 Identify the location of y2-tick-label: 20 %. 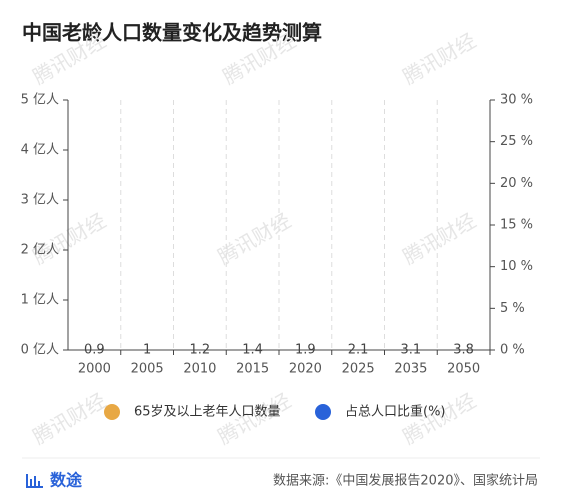
(516, 183).